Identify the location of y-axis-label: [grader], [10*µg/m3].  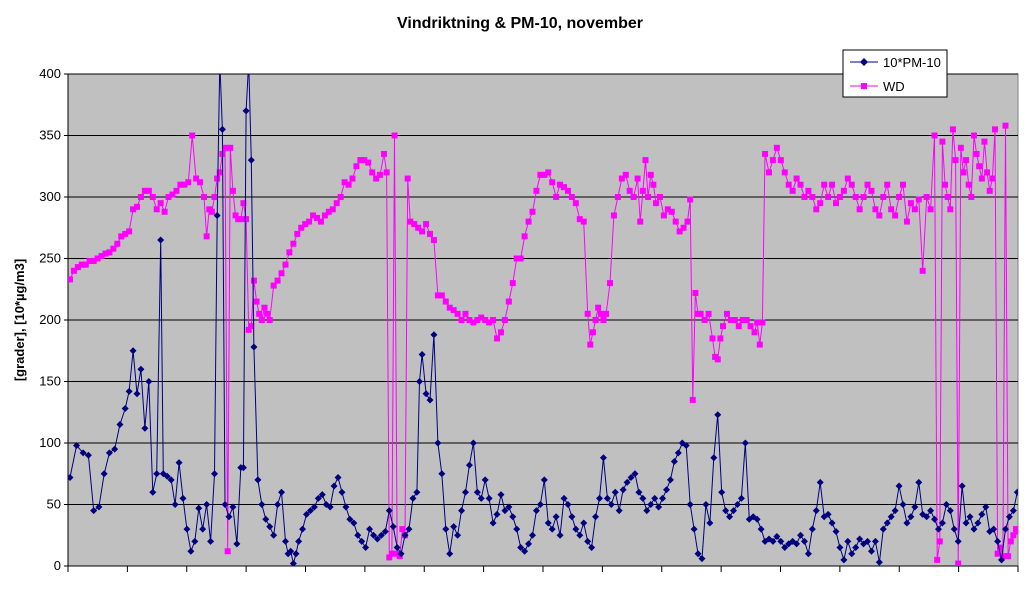
(19, 320).